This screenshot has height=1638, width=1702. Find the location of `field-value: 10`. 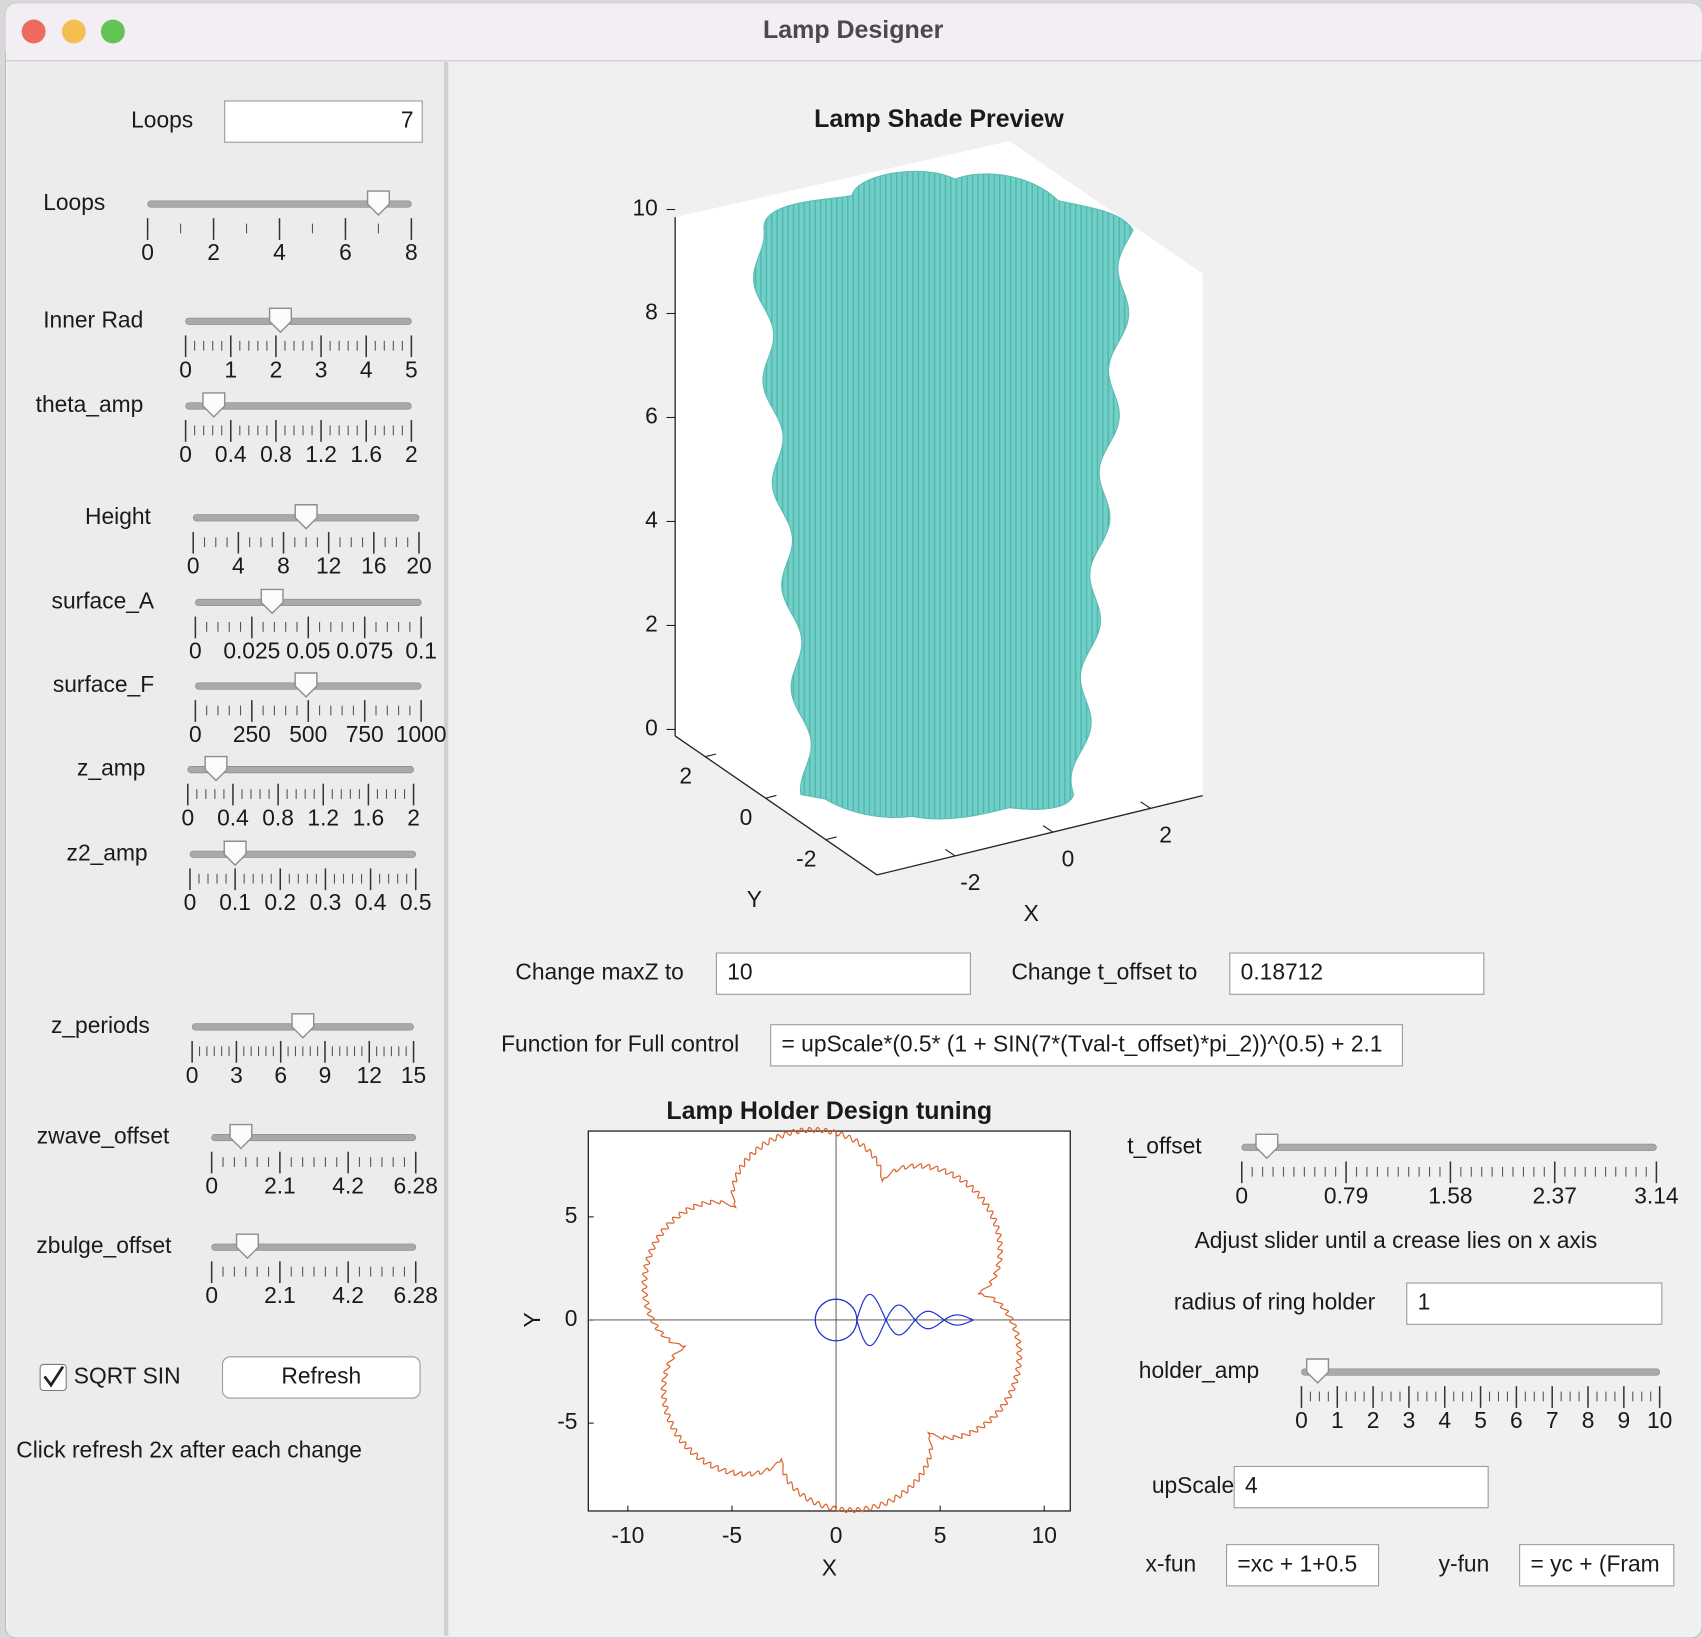

field-value: 10 is located at coordinates (739, 972).